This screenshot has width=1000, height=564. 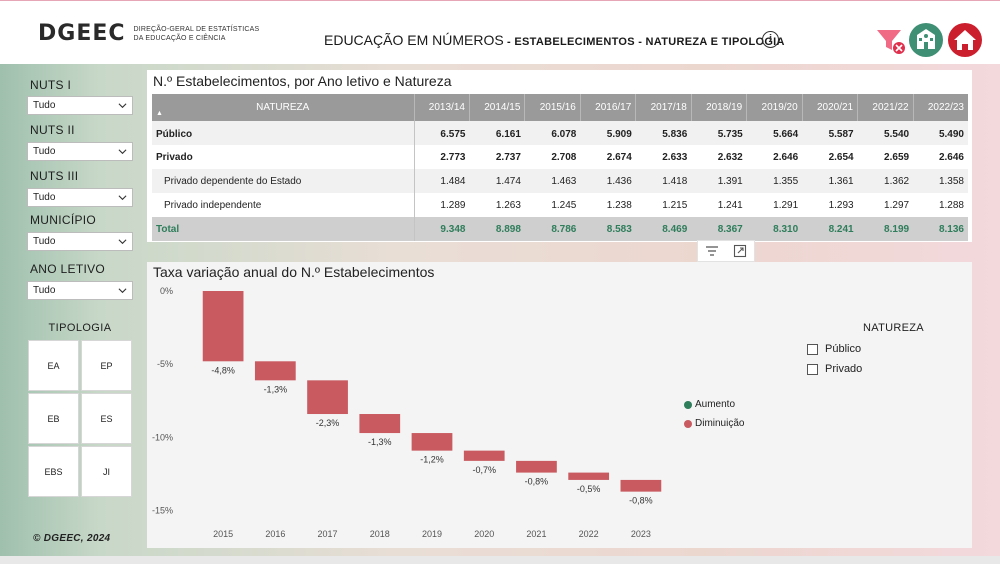 What do you see at coordinates (283, 133) in the screenshot?
I see `row-label: Público` at bounding box center [283, 133].